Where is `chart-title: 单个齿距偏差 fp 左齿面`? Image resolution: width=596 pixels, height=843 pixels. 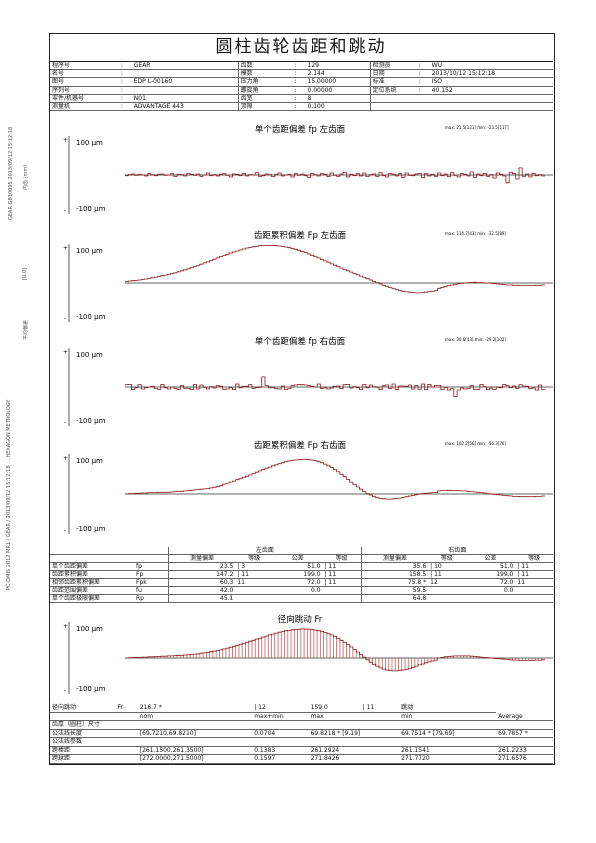 chart-title: 单个齿距偏差 fp 左齿面 is located at coordinates (300, 129).